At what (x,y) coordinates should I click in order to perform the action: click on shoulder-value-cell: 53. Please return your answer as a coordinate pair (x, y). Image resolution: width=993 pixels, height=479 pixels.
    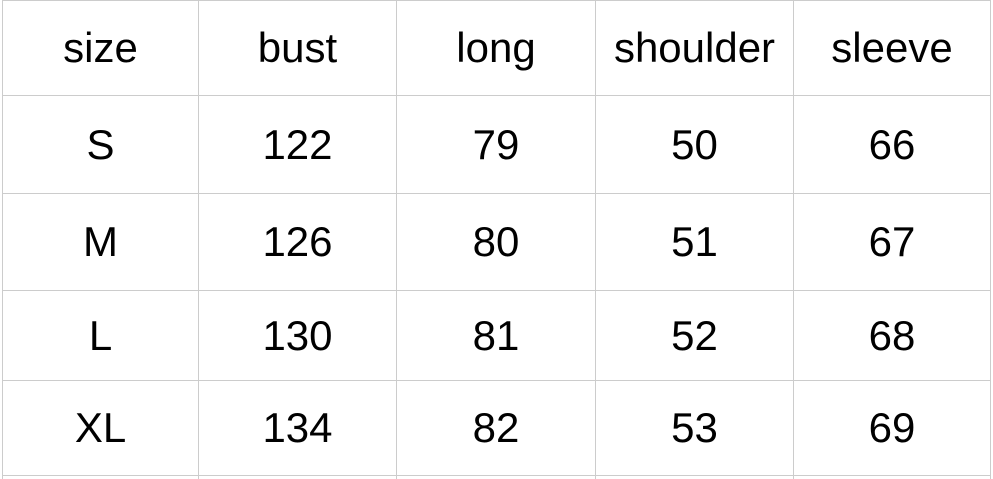
    Looking at the image, I should click on (694, 428).